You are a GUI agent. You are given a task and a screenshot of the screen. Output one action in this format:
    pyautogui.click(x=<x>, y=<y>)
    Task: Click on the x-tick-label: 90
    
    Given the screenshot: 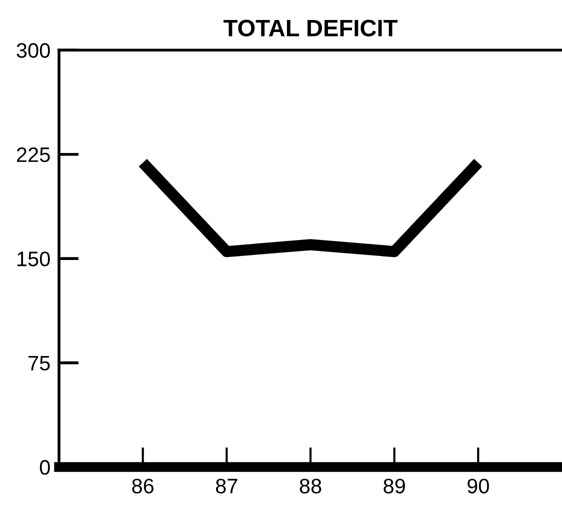 What is the action you would take?
    pyautogui.click(x=478, y=486)
    